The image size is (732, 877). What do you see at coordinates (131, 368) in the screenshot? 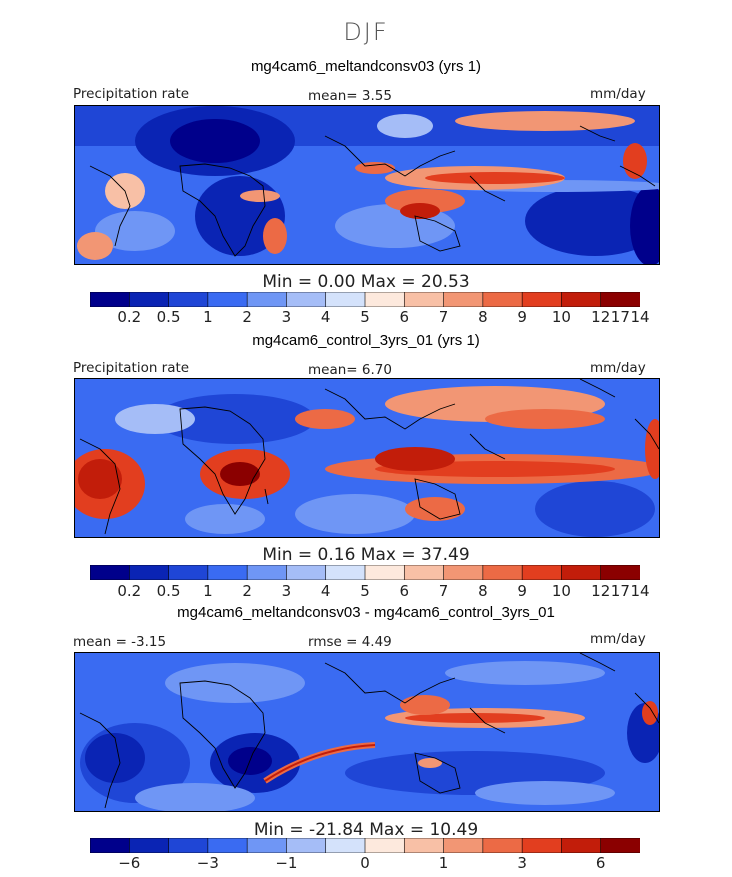
I see `panel2-variable-label: Precipitation rate` at bounding box center [131, 368].